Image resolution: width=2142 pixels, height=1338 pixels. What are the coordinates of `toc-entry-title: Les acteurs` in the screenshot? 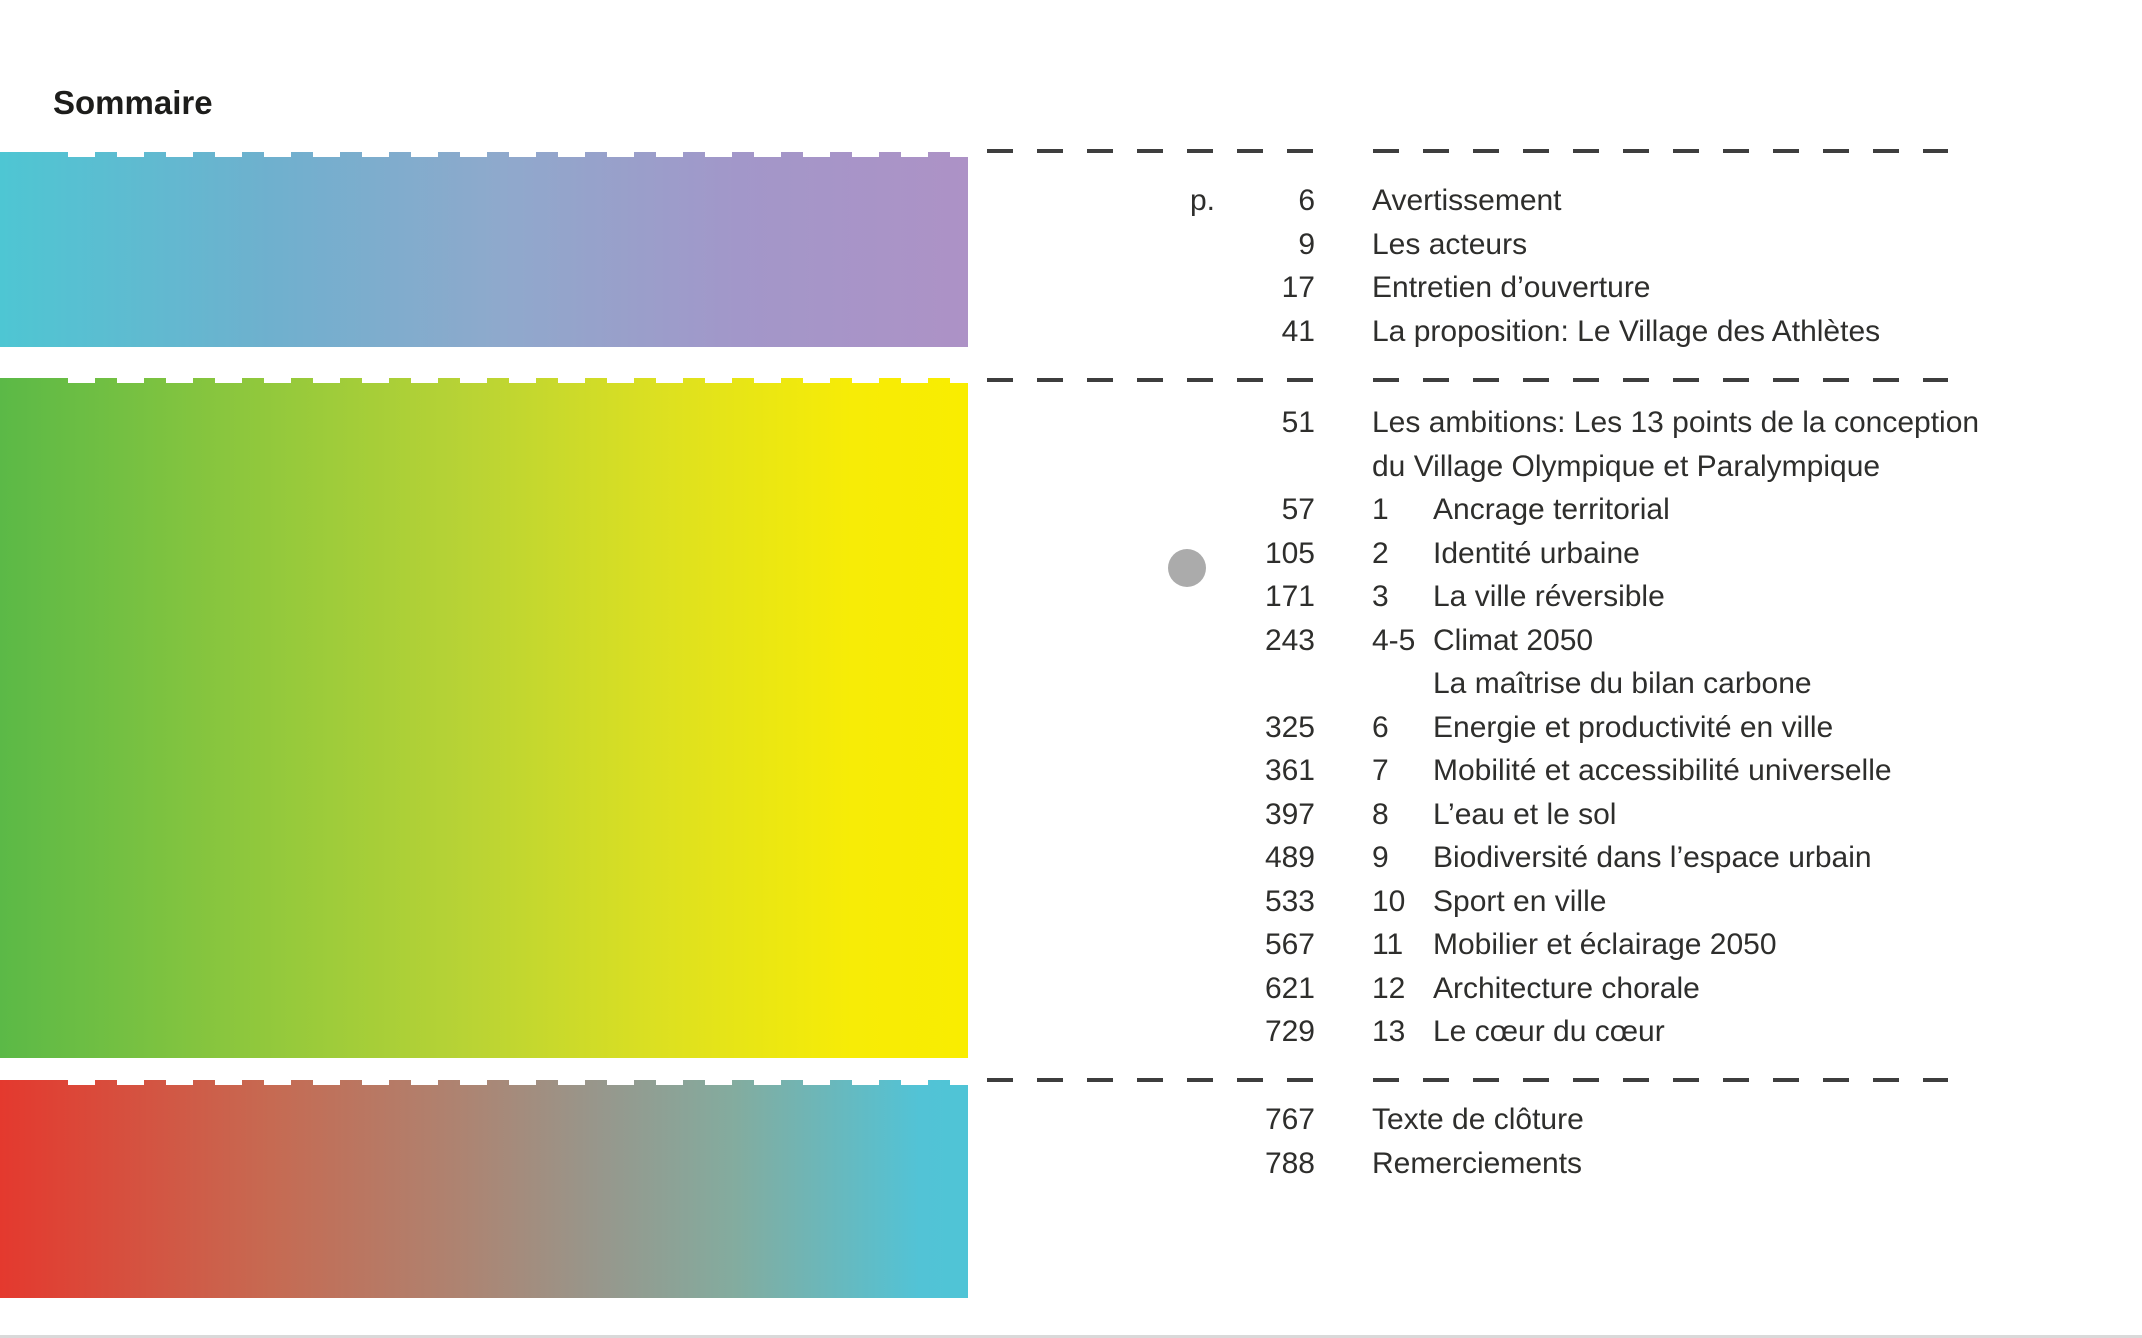 It's located at (1450, 244).